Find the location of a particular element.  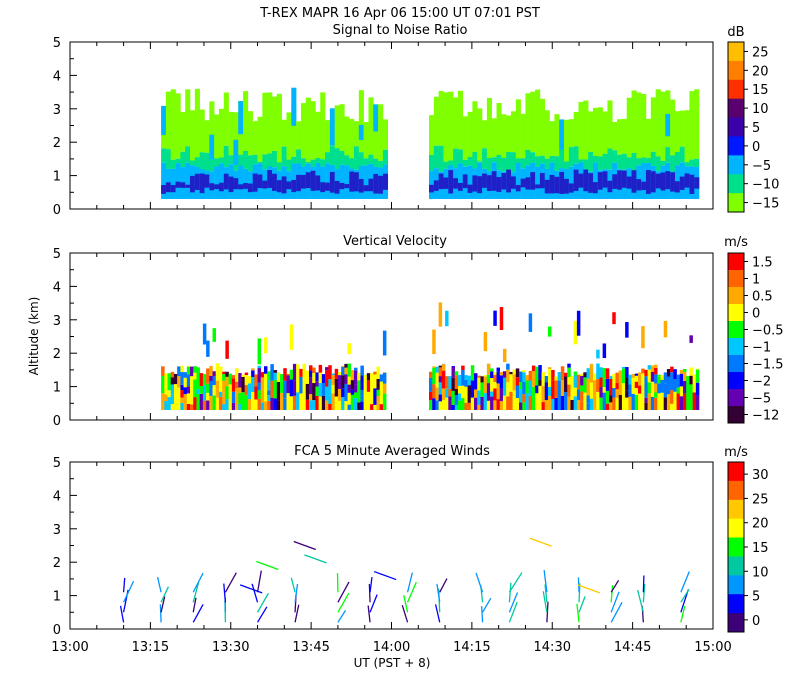

colorbar-segment is located at coordinates (736, 165).